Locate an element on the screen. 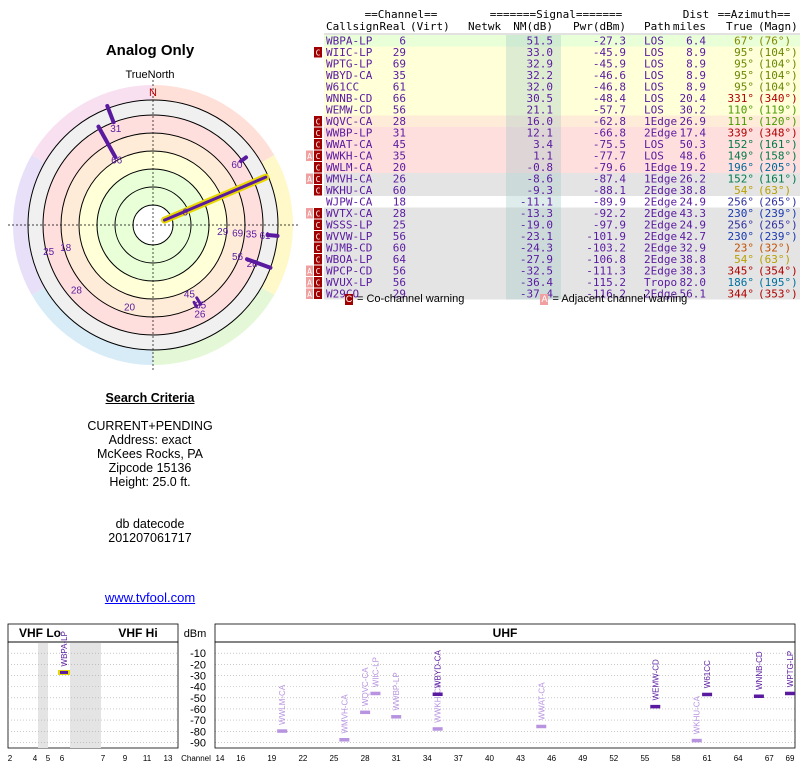 The image size is (800, 768). dist-cell: 48.6 is located at coordinates (693, 155).